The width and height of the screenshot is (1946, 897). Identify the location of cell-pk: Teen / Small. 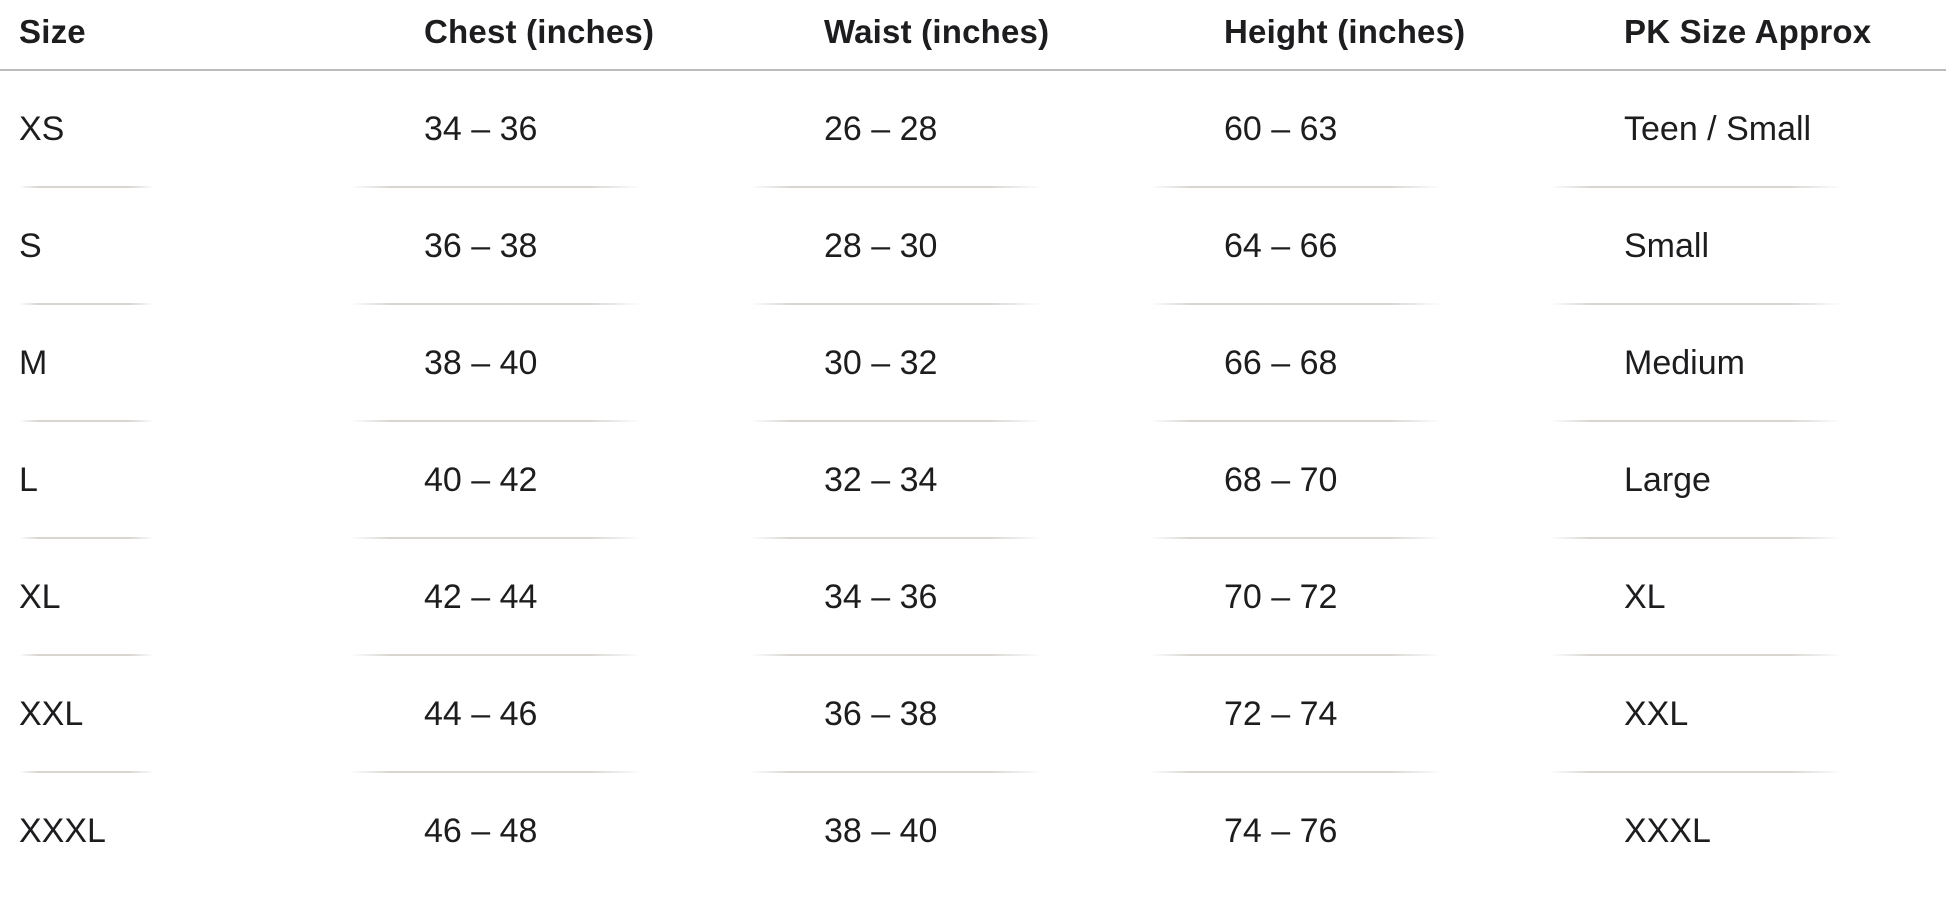
(1748, 129).